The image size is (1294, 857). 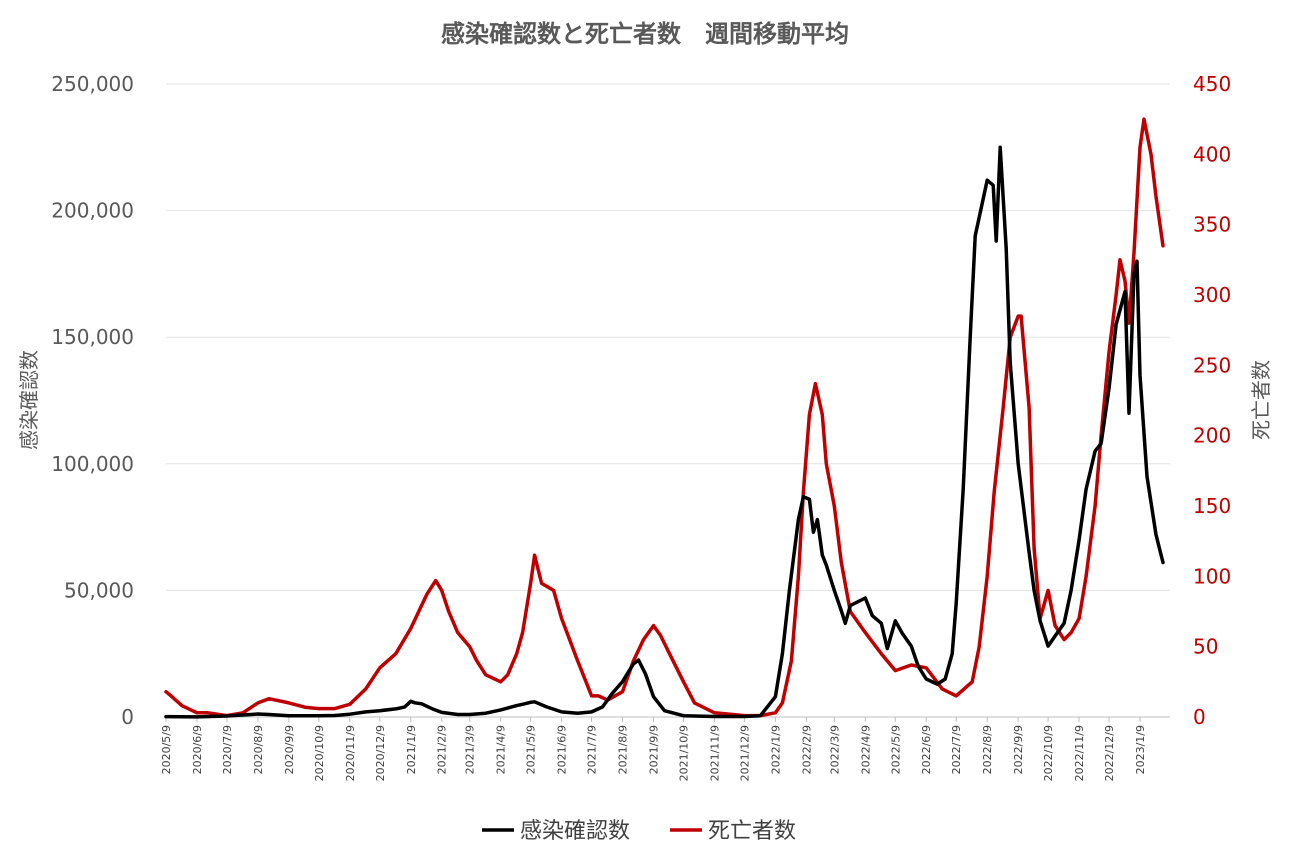 What do you see at coordinates (501, 749) in the screenshot?
I see `x-tick-label: 2021/4/9` at bounding box center [501, 749].